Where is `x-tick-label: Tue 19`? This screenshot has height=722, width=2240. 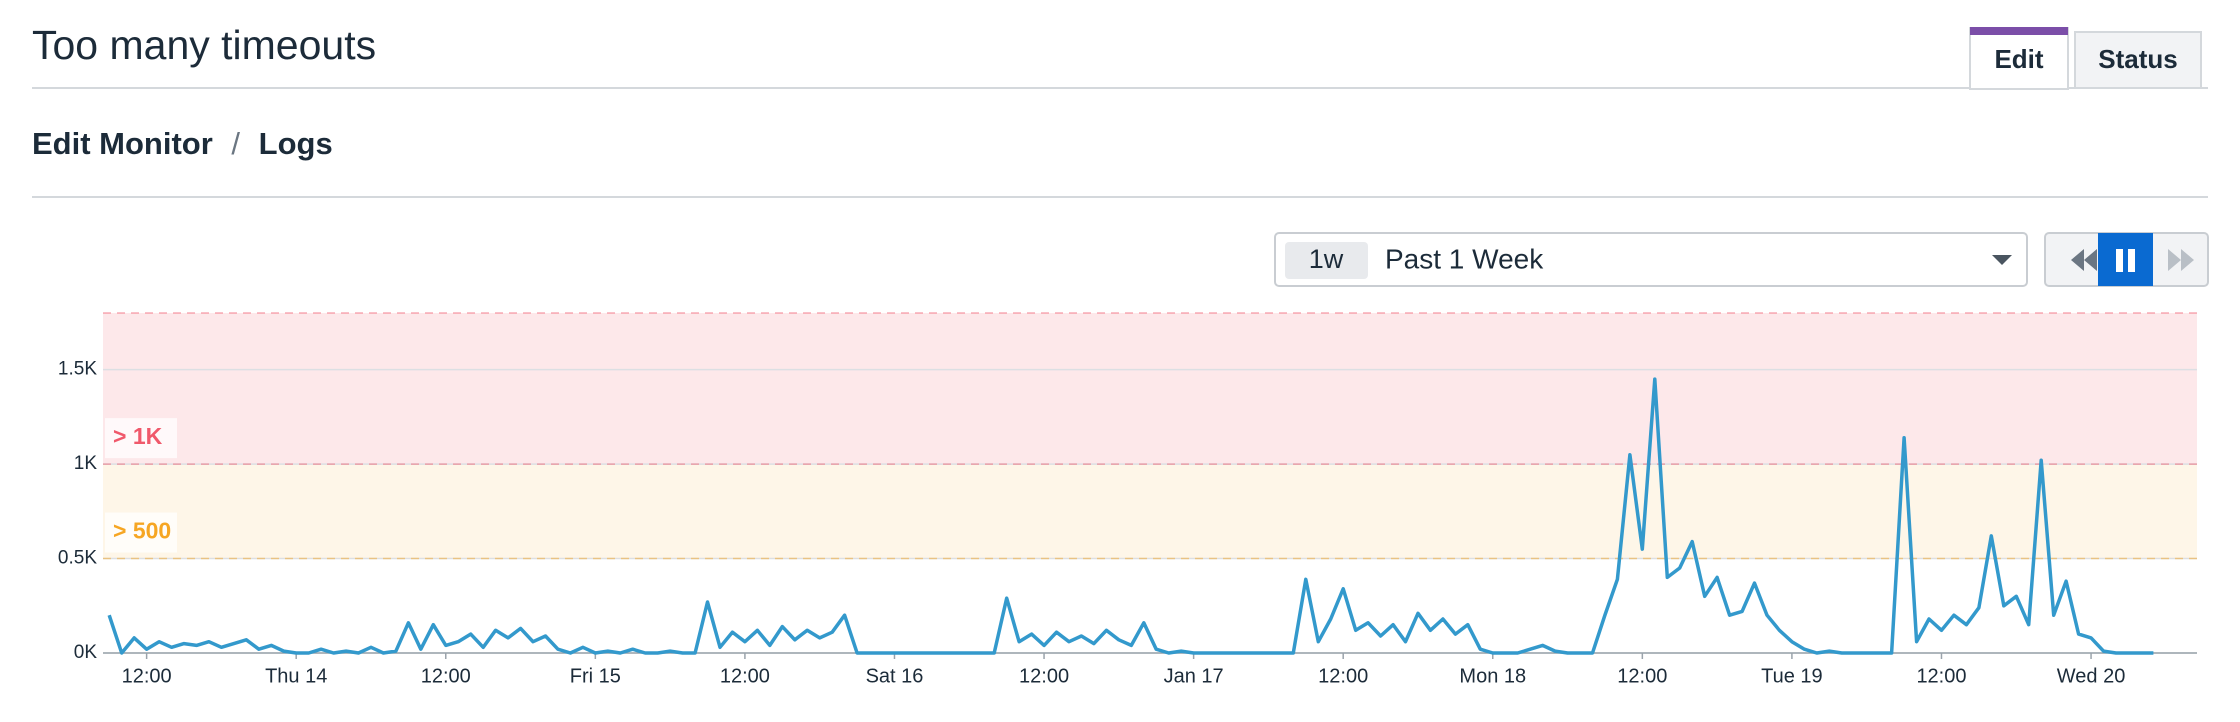
x-tick-label: Tue 19 is located at coordinates (1792, 676).